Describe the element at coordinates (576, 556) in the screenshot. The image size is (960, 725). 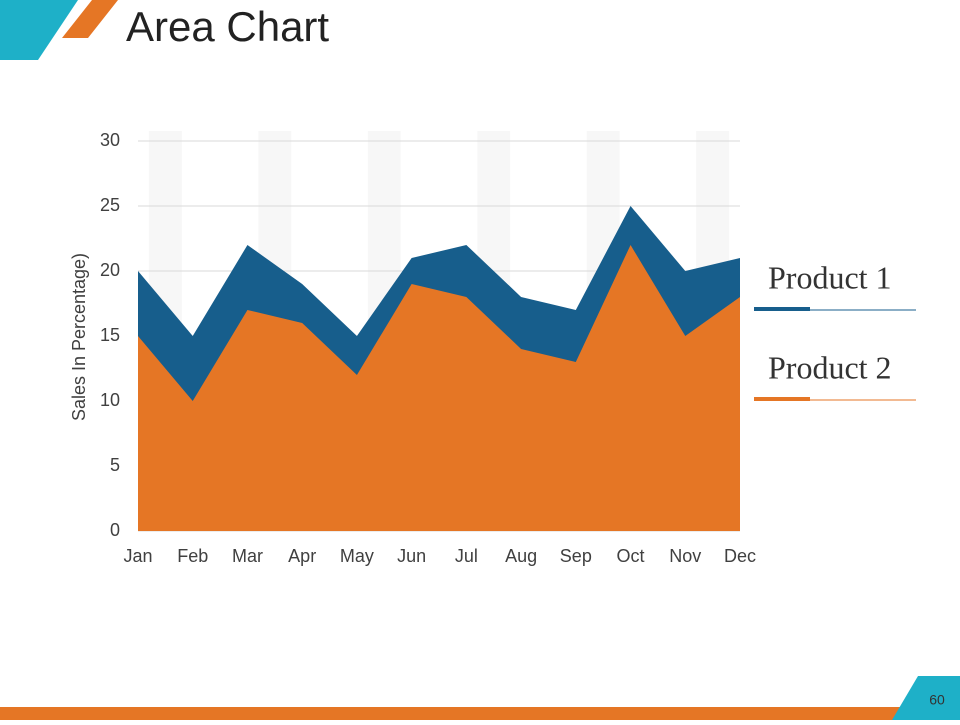
I see `x-tick-label: Sep` at that location.